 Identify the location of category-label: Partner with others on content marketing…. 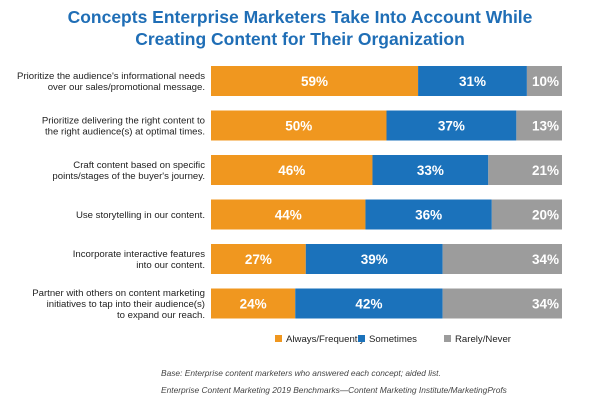
(118, 304).